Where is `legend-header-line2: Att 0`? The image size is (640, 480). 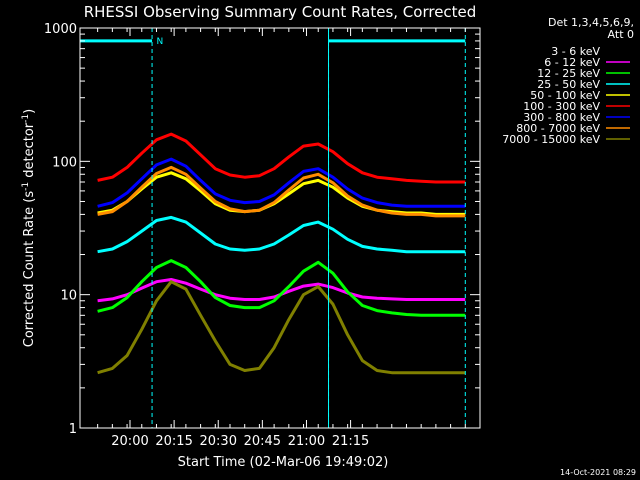
legend-header-line2: Att 0 is located at coordinates (621, 34).